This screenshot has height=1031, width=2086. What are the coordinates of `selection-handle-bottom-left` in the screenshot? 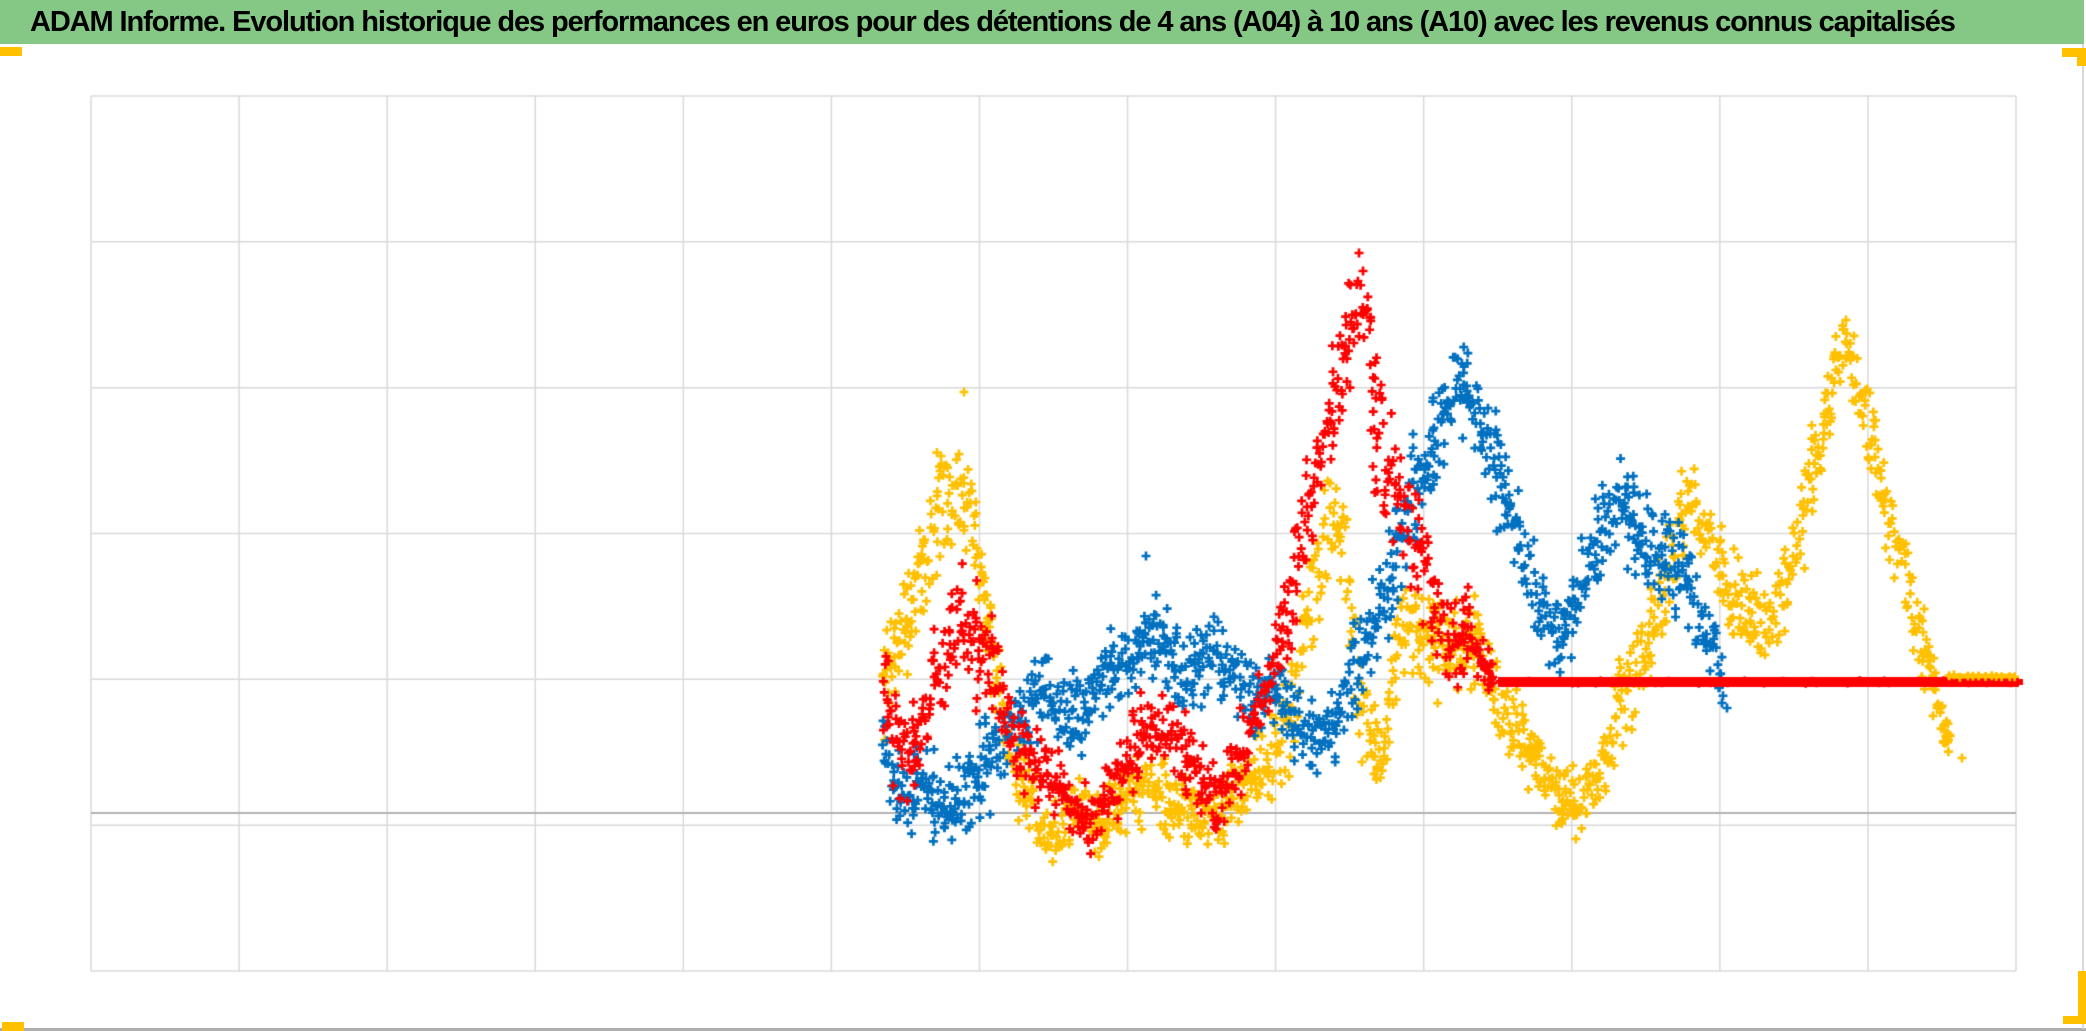 It's located at (13, 1026).